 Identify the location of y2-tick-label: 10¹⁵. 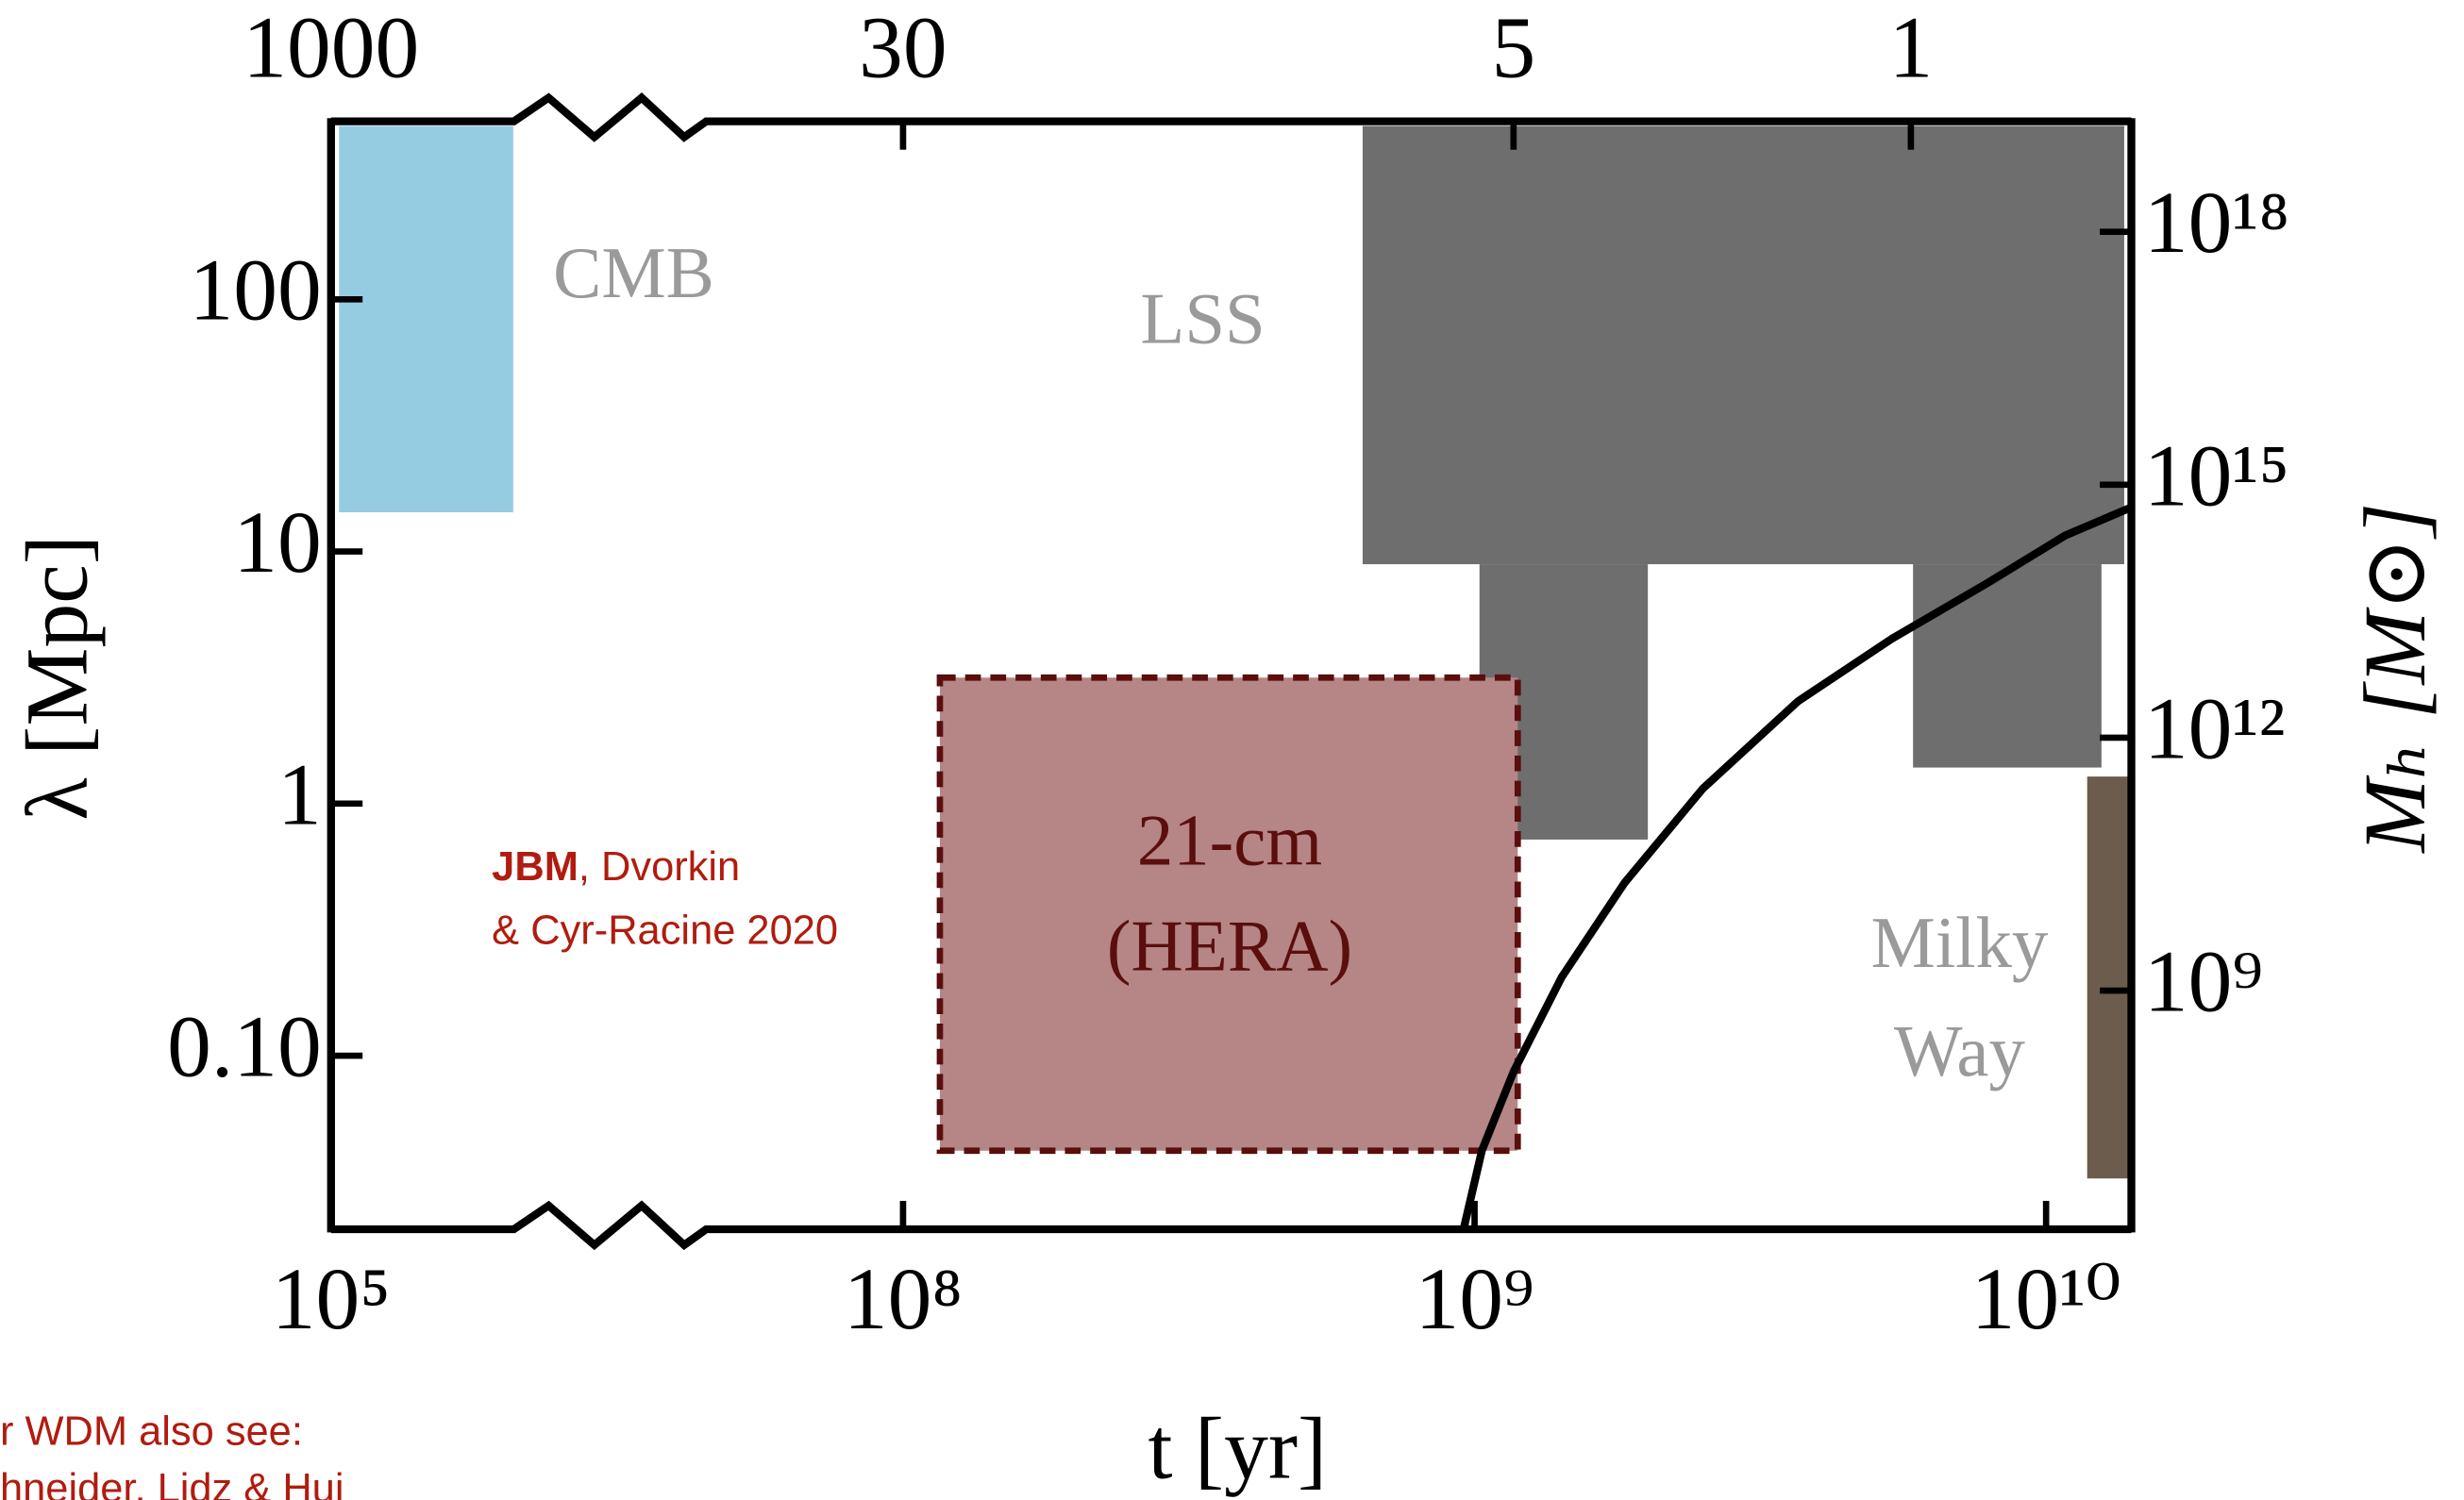
(2216, 476).